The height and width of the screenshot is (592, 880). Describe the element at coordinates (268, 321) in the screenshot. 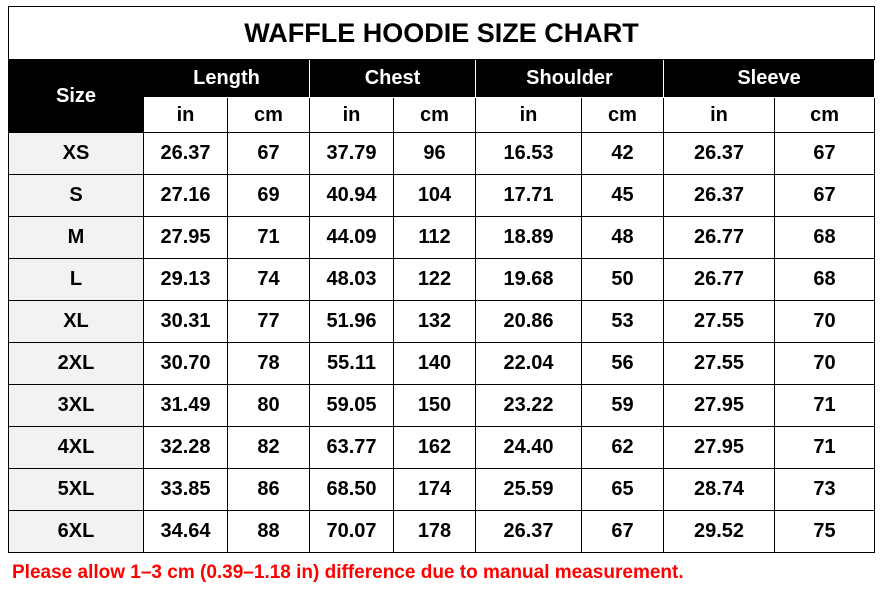

I see `measurement-cell: 77` at that location.